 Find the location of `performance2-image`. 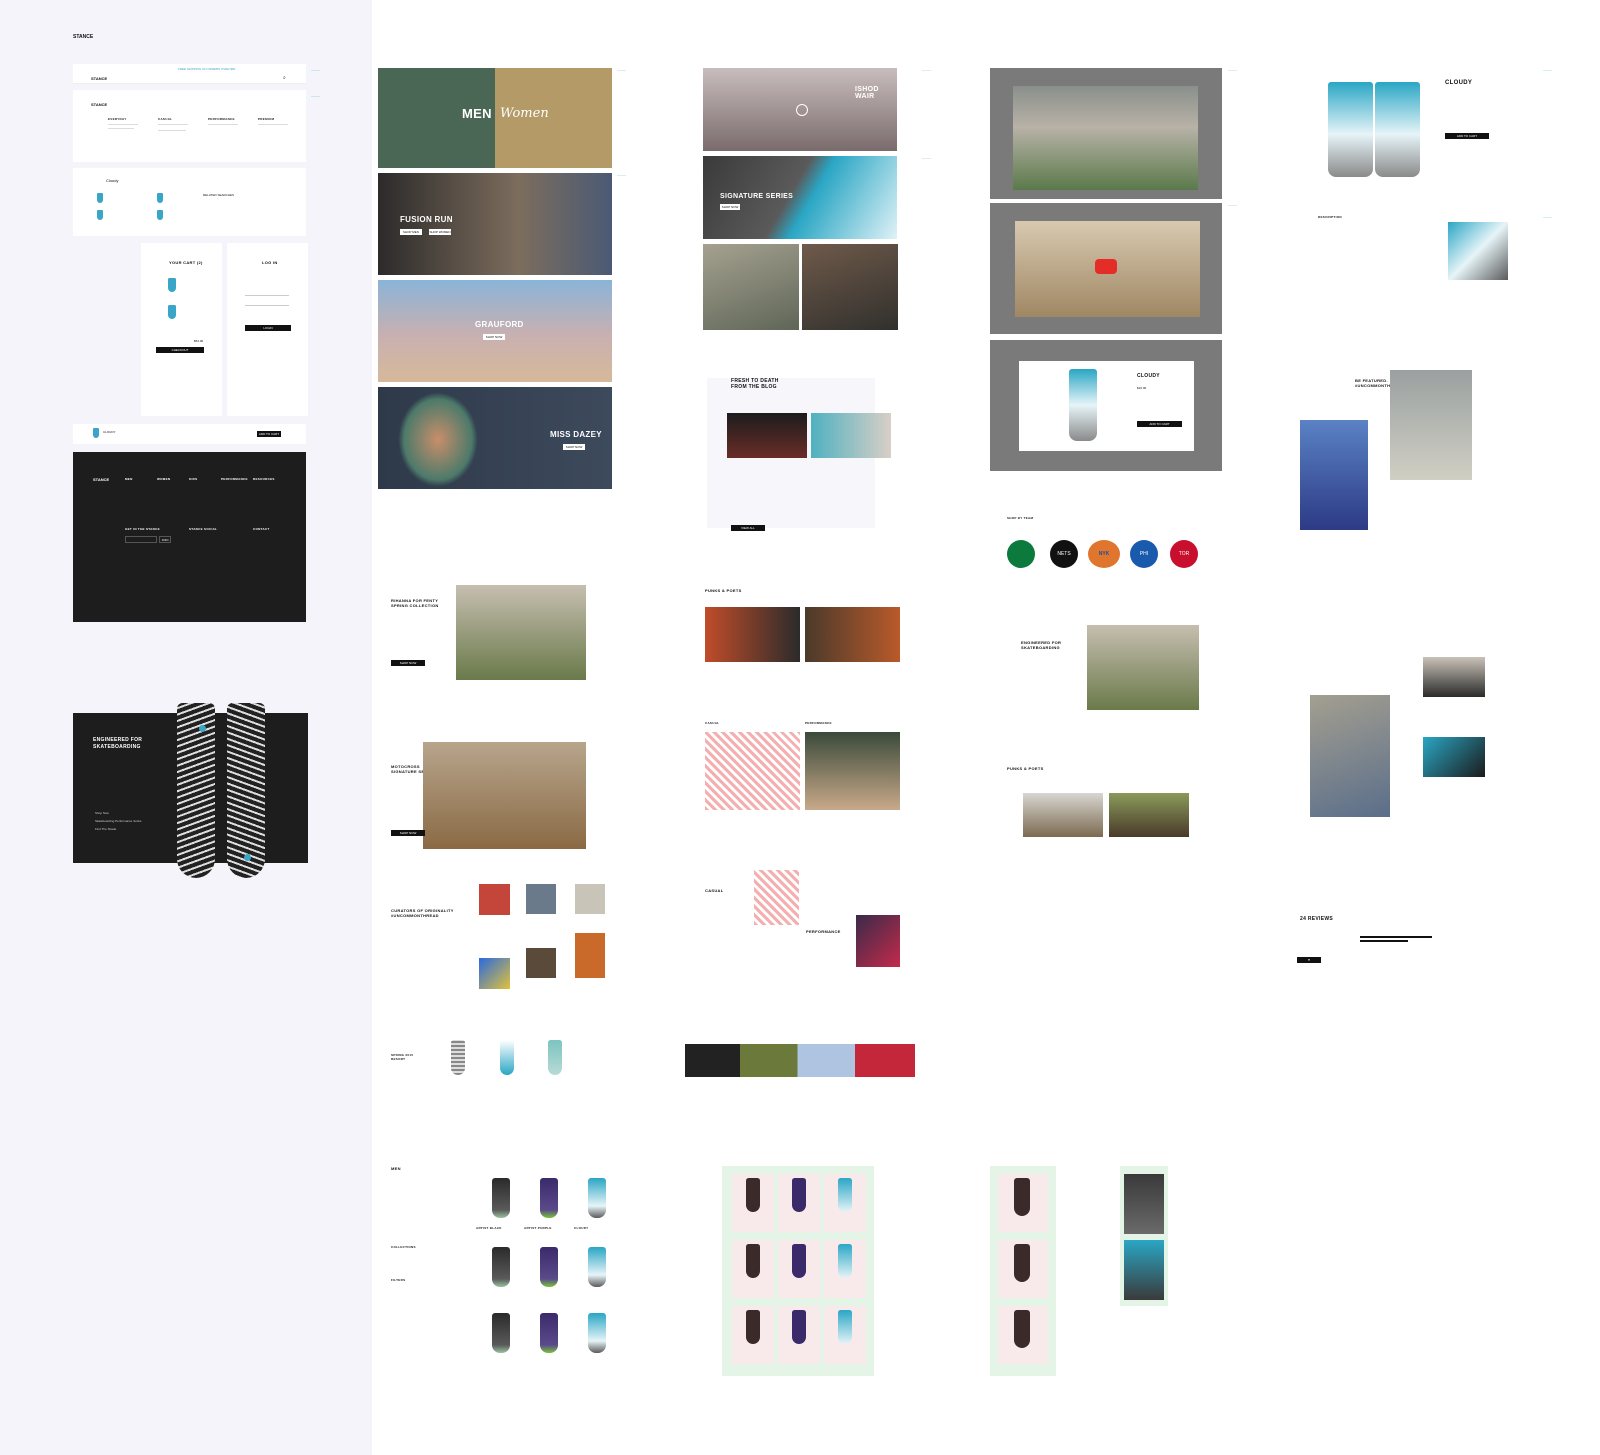

performance2-image is located at coordinates (878, 941).